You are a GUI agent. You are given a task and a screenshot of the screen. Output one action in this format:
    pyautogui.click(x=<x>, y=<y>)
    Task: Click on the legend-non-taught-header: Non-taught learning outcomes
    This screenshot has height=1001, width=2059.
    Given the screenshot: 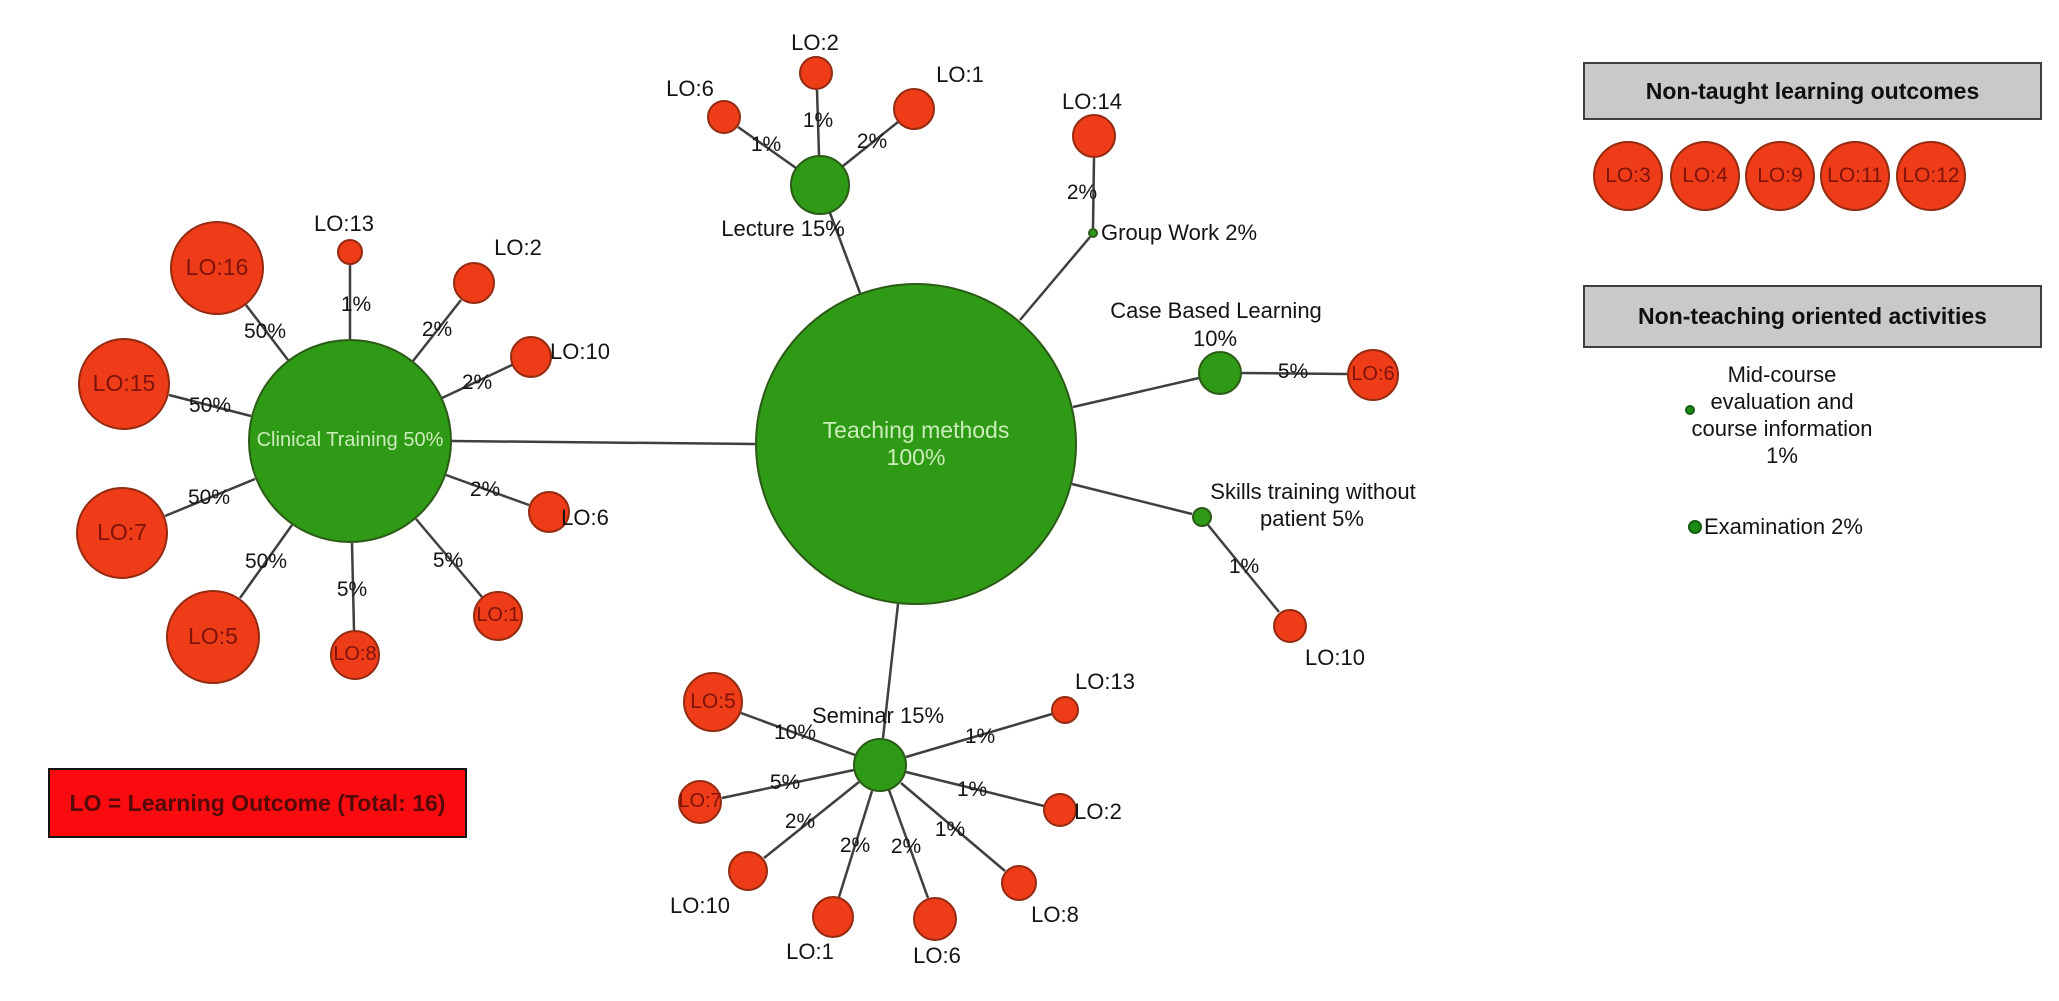 What is the action you would take?
    pyautogui.click(x=1812, y=91)
    